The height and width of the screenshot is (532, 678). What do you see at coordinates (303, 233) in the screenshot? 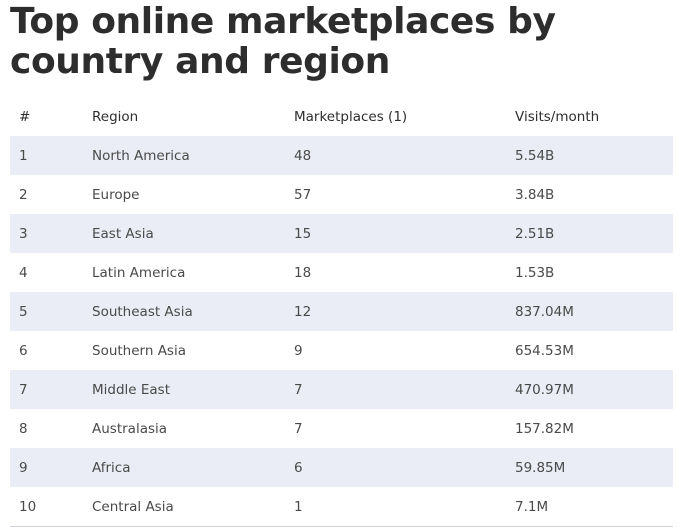
I see `cell-marketplaces: 15` at bounding box center [303, 233].